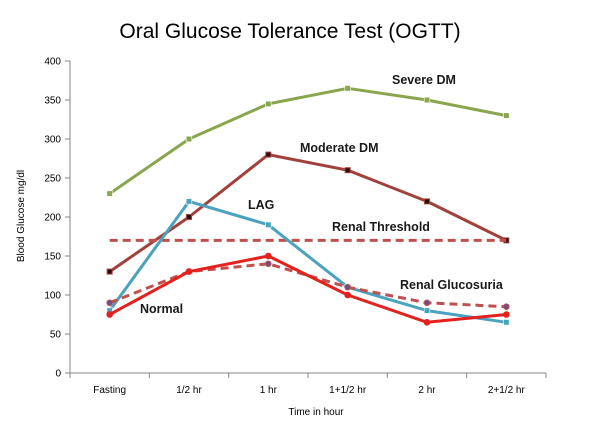 Image resolution: width=589 pixels, height=443 pixels. Describe the element at coordinates (316, 412) in the screenshot. I see `x-axis-title: Time in hour` at that location.